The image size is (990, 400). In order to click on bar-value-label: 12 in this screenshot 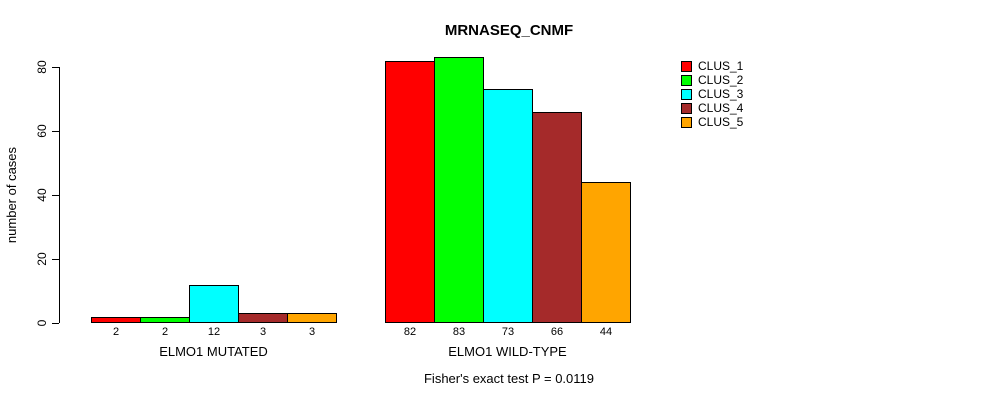, I will do `click(214, 332)`.